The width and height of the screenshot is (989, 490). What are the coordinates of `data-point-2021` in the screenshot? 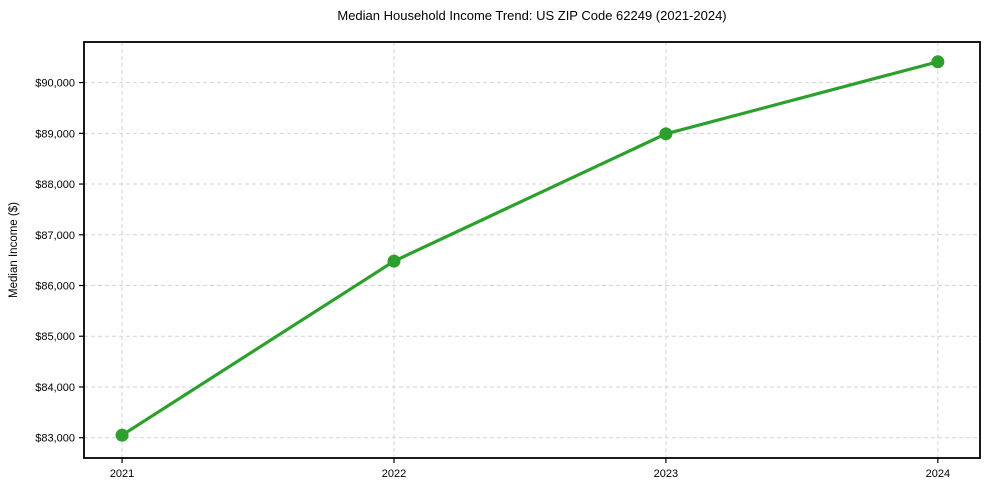 It's located at (122, 435).